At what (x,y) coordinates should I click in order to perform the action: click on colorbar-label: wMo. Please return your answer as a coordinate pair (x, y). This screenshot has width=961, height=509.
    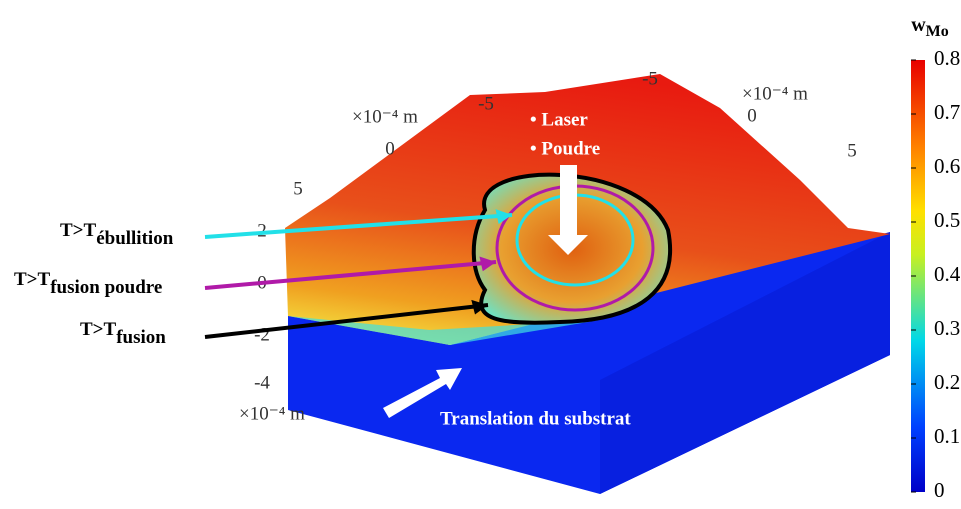
    Looking at the image, I should click on (930, 27).